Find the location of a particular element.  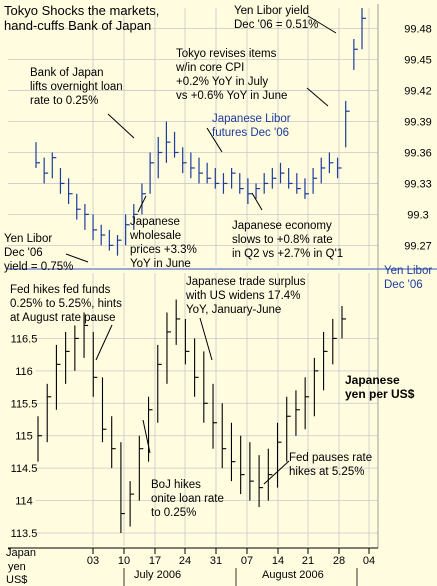

y-tick-label-bottom: 116.5 is located at coordinates (24, 339).